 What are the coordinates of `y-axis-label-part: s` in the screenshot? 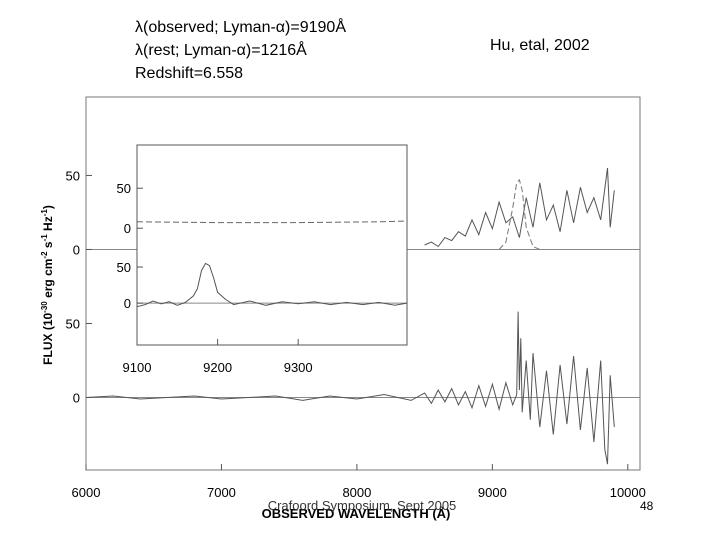 It's located at (48, 246).